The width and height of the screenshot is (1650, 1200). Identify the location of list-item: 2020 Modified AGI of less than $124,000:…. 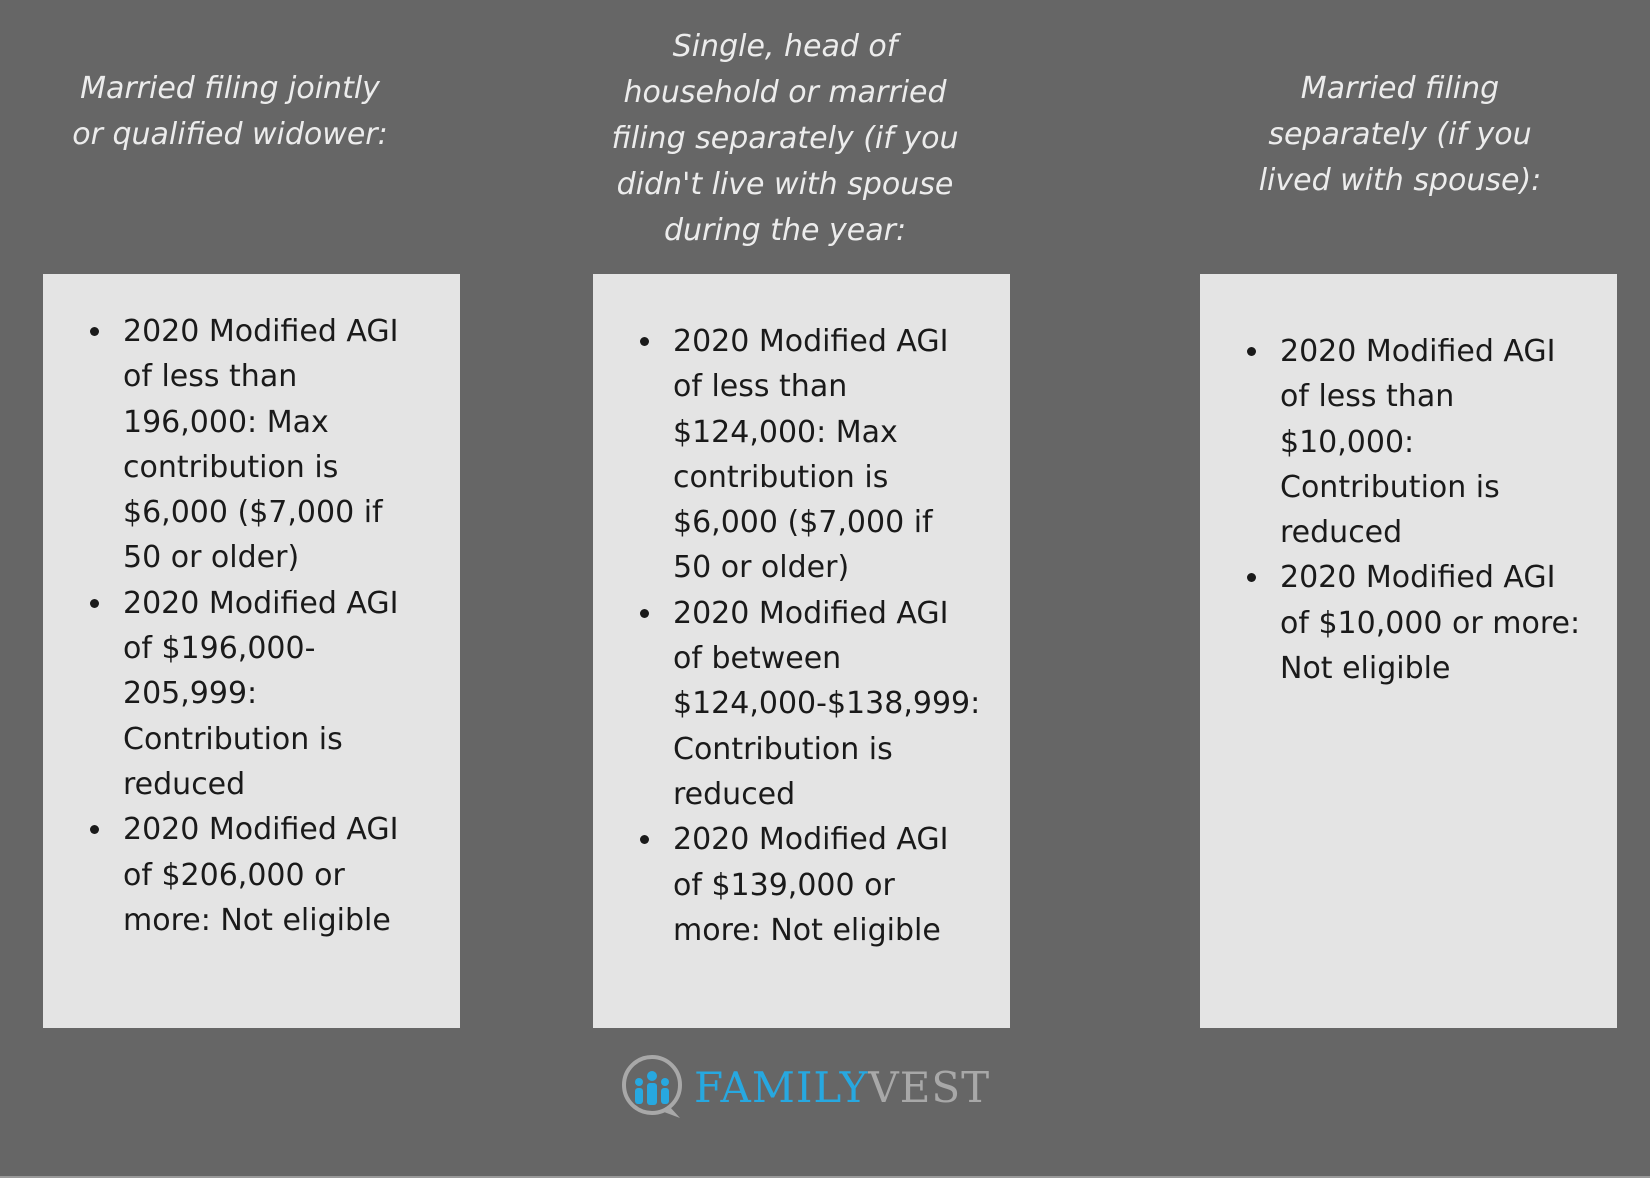
(817, 455).